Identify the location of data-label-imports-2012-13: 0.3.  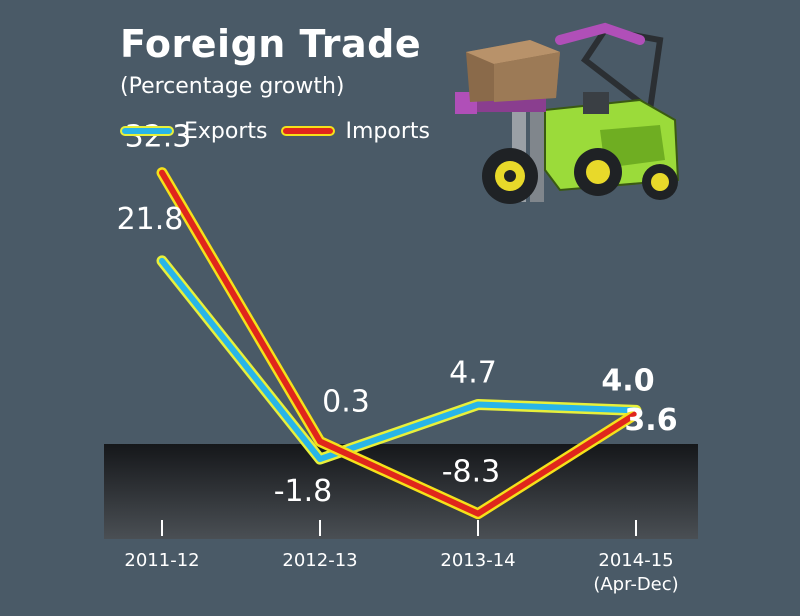
(346, 401).